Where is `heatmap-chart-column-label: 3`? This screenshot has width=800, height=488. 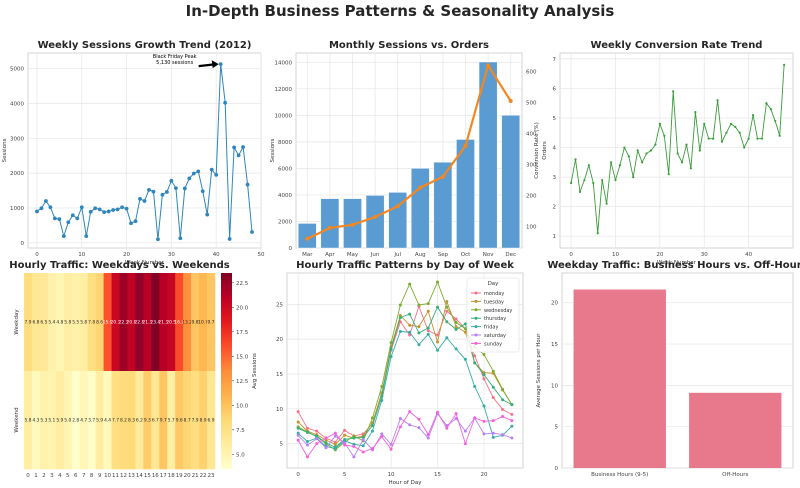
heatmap-chart-column-label: 3 is located at coordinates (52, 476).